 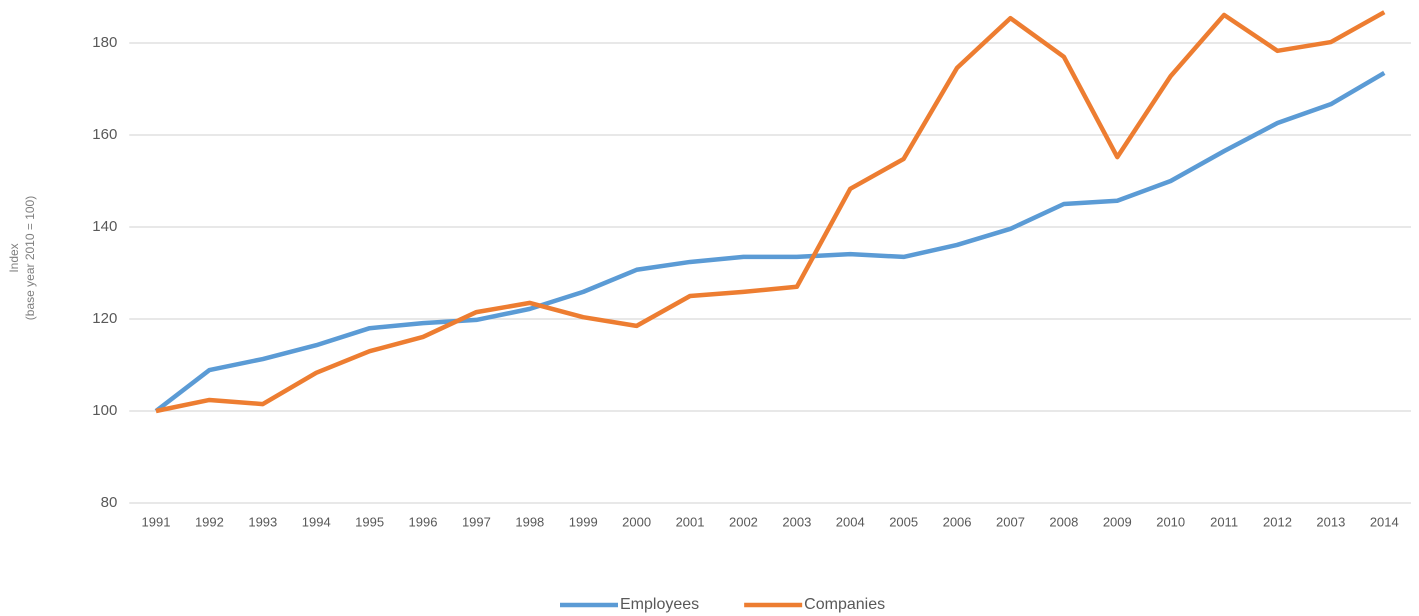 What do you see at coordinates (109, 502) in the screenshot?
I see `y-tick-label: 80` at bounding box center [109, 502].